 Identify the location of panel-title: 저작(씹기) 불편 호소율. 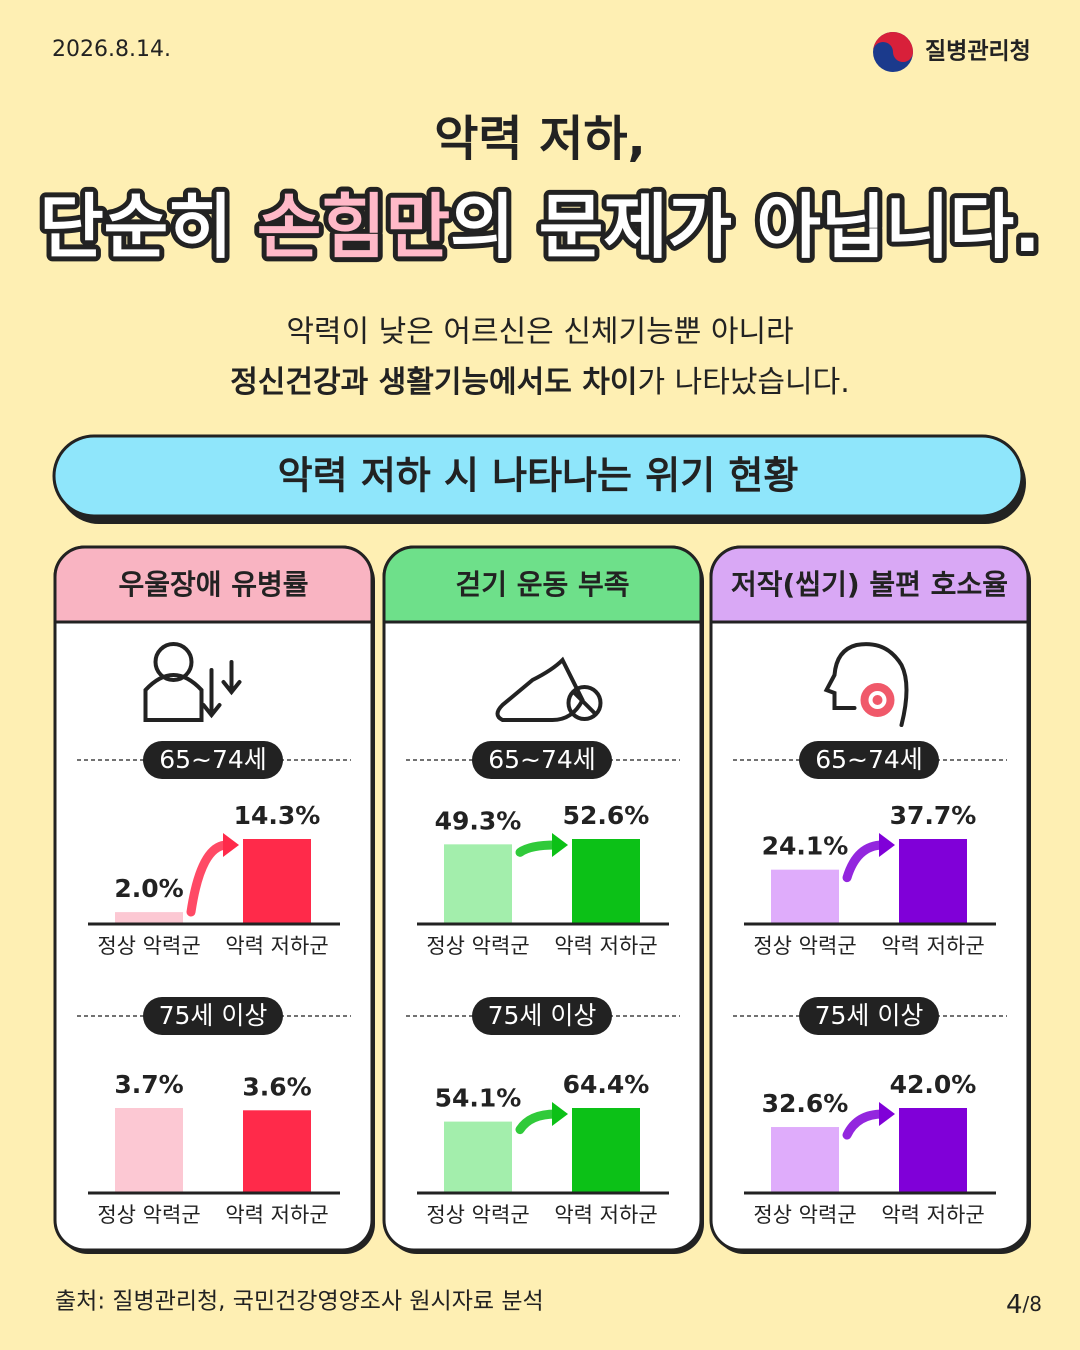
(869, 584).